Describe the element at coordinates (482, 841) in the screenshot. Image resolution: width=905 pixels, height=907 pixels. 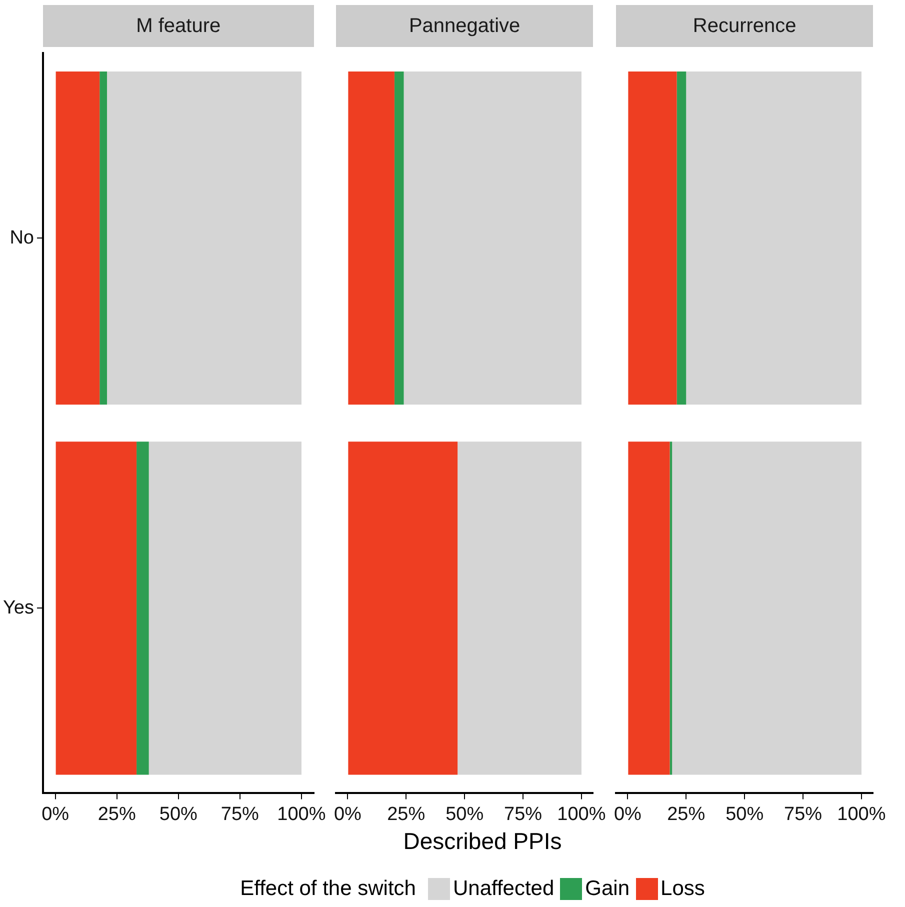
I see `x-axis-title: Described PPIs` at that location.